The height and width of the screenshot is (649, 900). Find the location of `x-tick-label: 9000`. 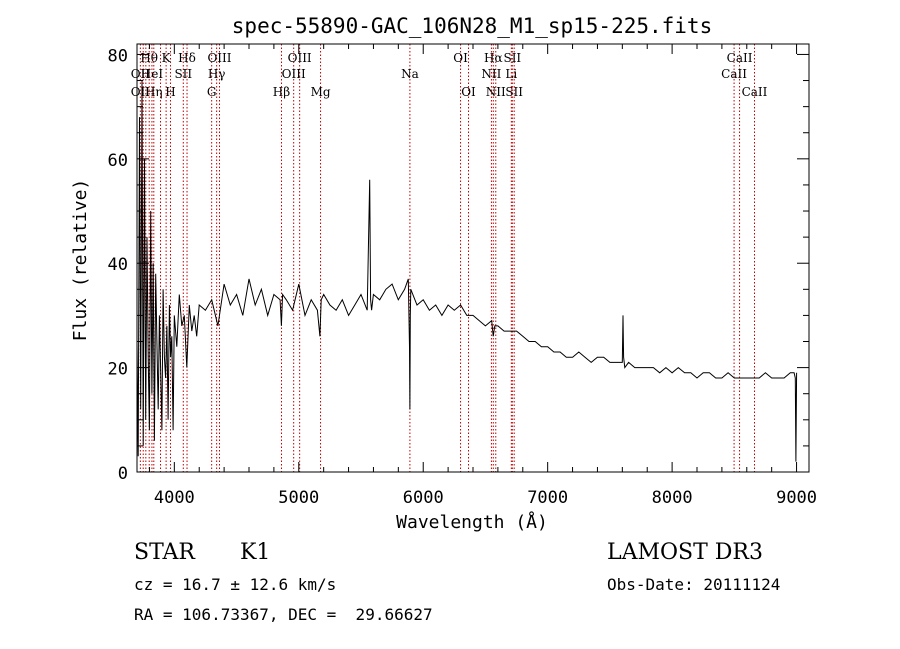

x-tick-label: 9000 is located at coordinates (796, 498).